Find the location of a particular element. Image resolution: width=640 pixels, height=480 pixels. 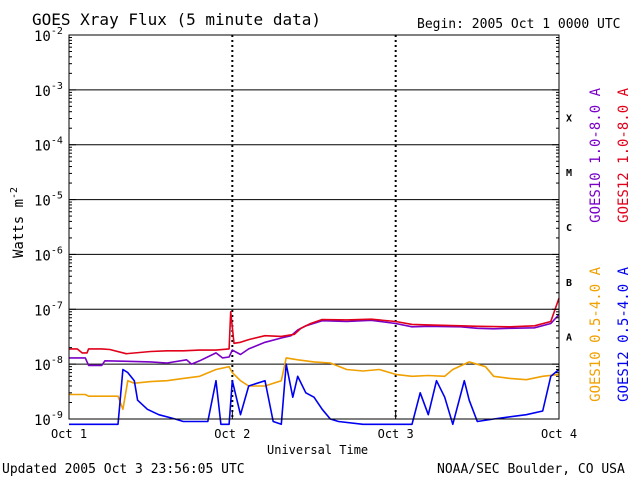

legend-entry: GOES10 1.0-8.0 A is located at coordinates (596, 154).